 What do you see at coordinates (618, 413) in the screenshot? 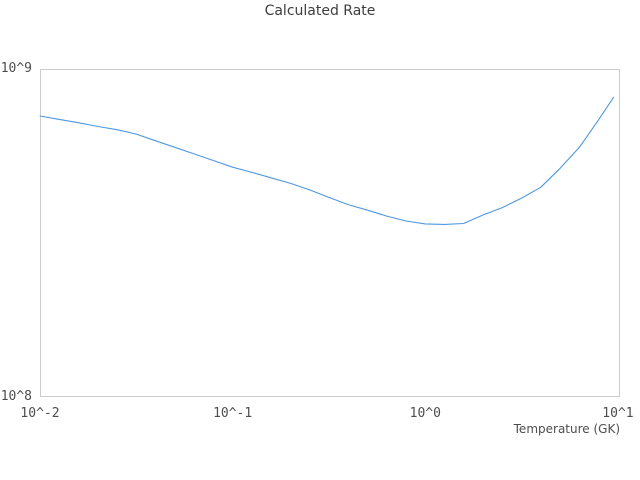
I see `x-tick-label: 10^1` at bounding box center [618, 413].